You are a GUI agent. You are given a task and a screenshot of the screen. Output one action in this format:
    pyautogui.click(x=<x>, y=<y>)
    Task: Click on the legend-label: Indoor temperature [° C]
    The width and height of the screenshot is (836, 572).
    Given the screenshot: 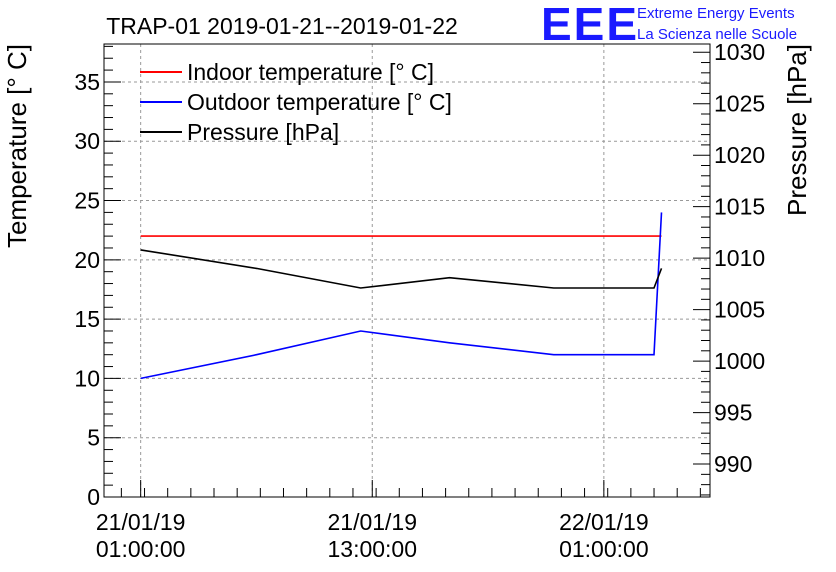 What is the action you would take?
    pyautogui.click(x=310, y=72)
    